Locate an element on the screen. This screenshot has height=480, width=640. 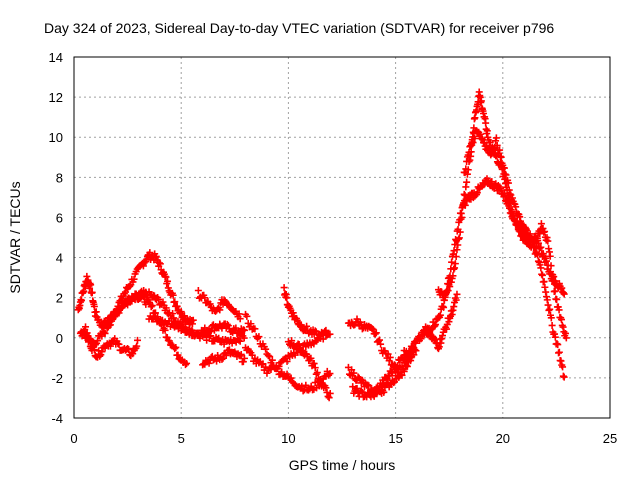
y-tick-label: -2 is located at coordinates (57, 378).